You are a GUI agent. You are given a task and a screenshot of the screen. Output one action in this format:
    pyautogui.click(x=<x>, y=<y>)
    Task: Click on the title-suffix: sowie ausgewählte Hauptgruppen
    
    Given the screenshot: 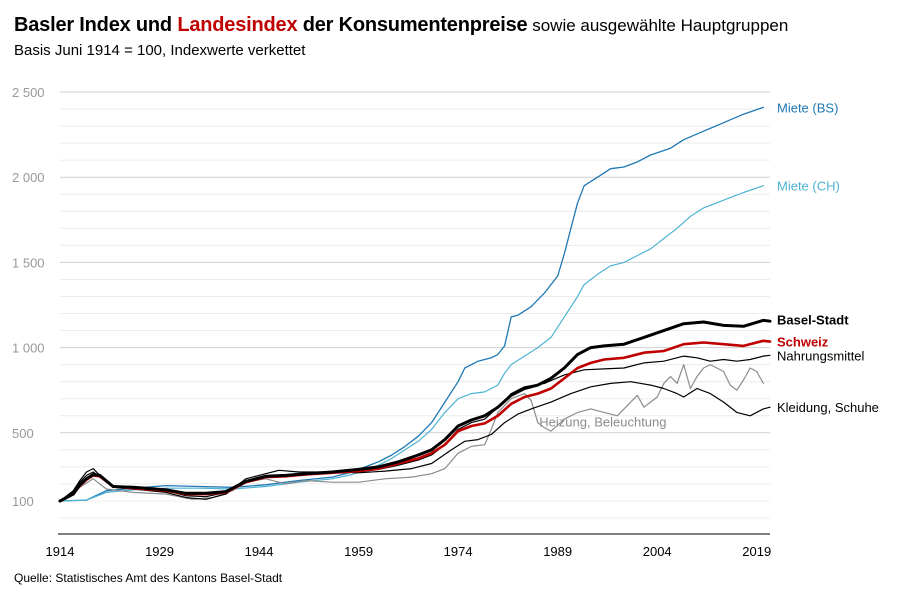 What is the action you would take?
    pyautogui.click(x=658, y=25)
    